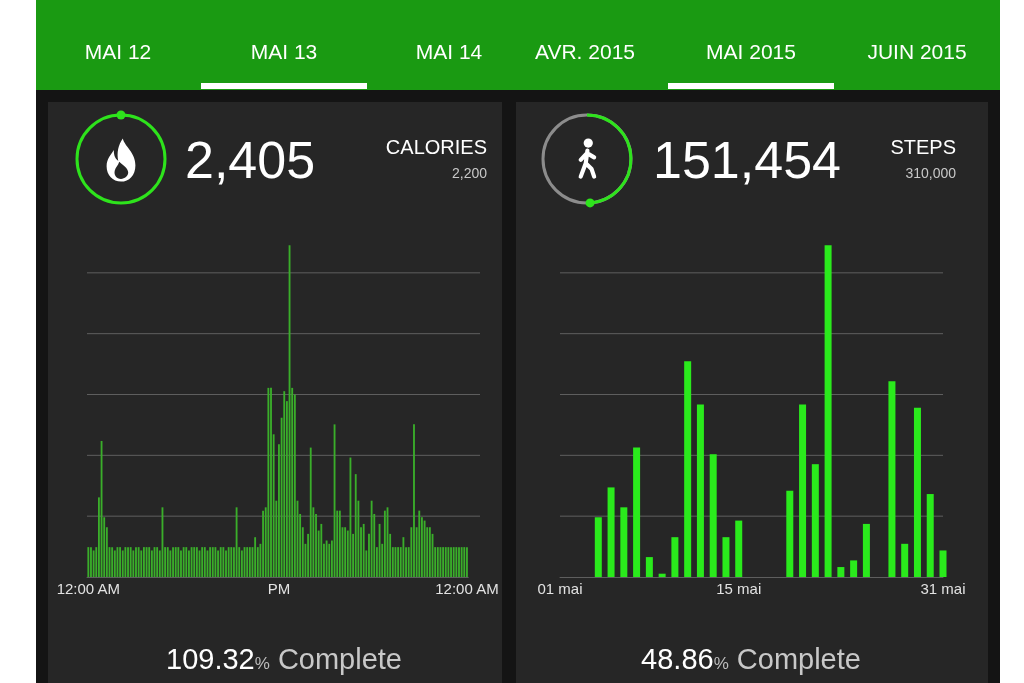 This screenshot has width=1024, height=683. I want to click on x-tick-label: 15 mai, so click(739, 588).